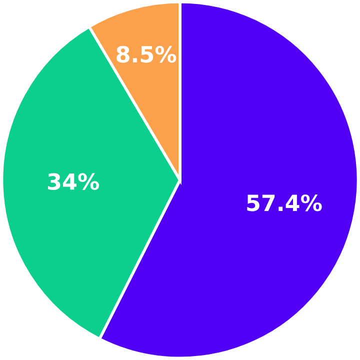 Image resolution: width=360 pixels, height=360 pixels. I want to click on data-label: 57.4%, so click(284, 203).